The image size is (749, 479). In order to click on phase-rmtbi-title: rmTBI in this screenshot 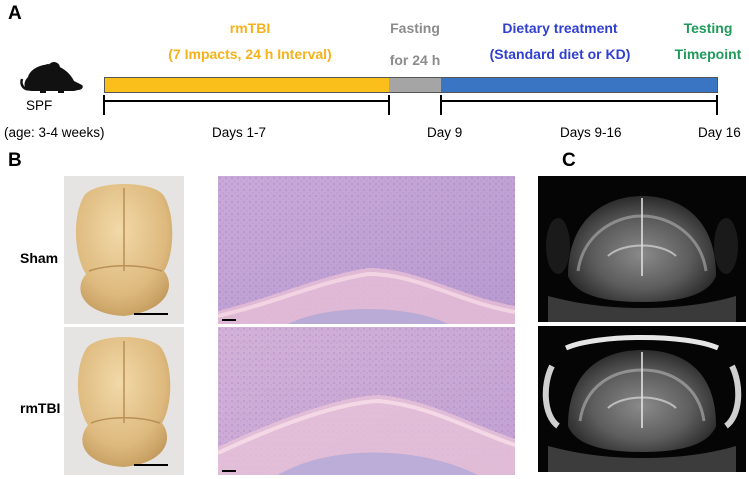, I will do `click(250, 28)`.